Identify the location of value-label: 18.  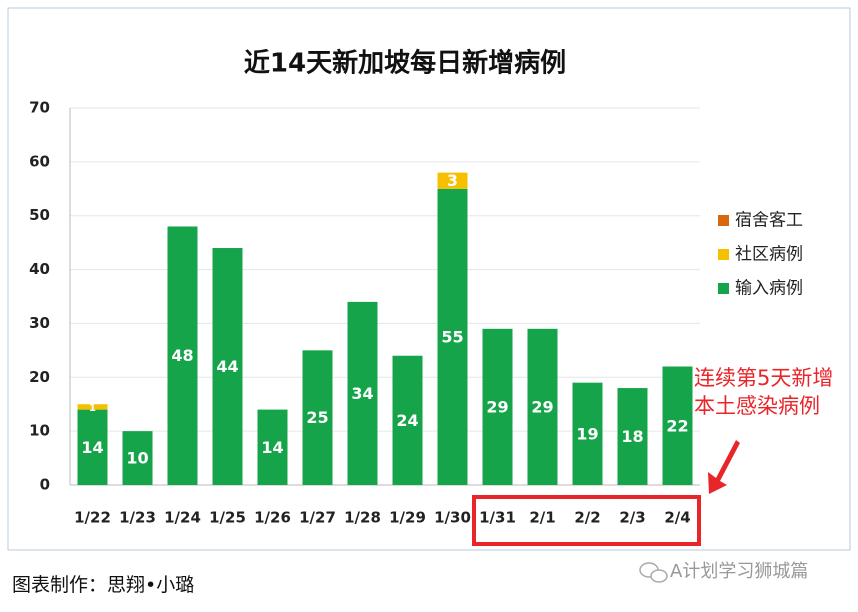
(632, 436).